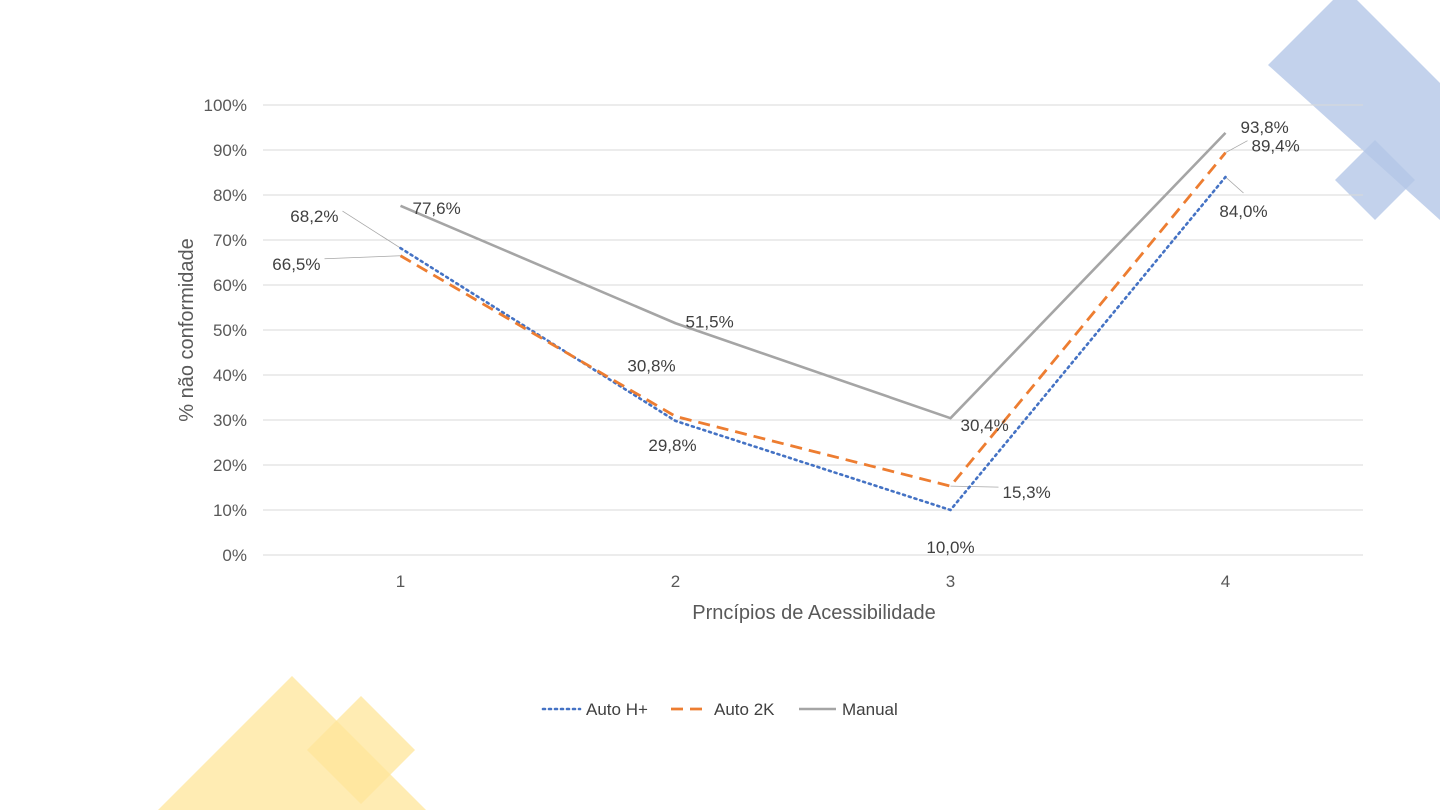 The width and height of the screenshot is (1440, 810). I want to click on decor-diamond-small-yellow, so click(361, 750).